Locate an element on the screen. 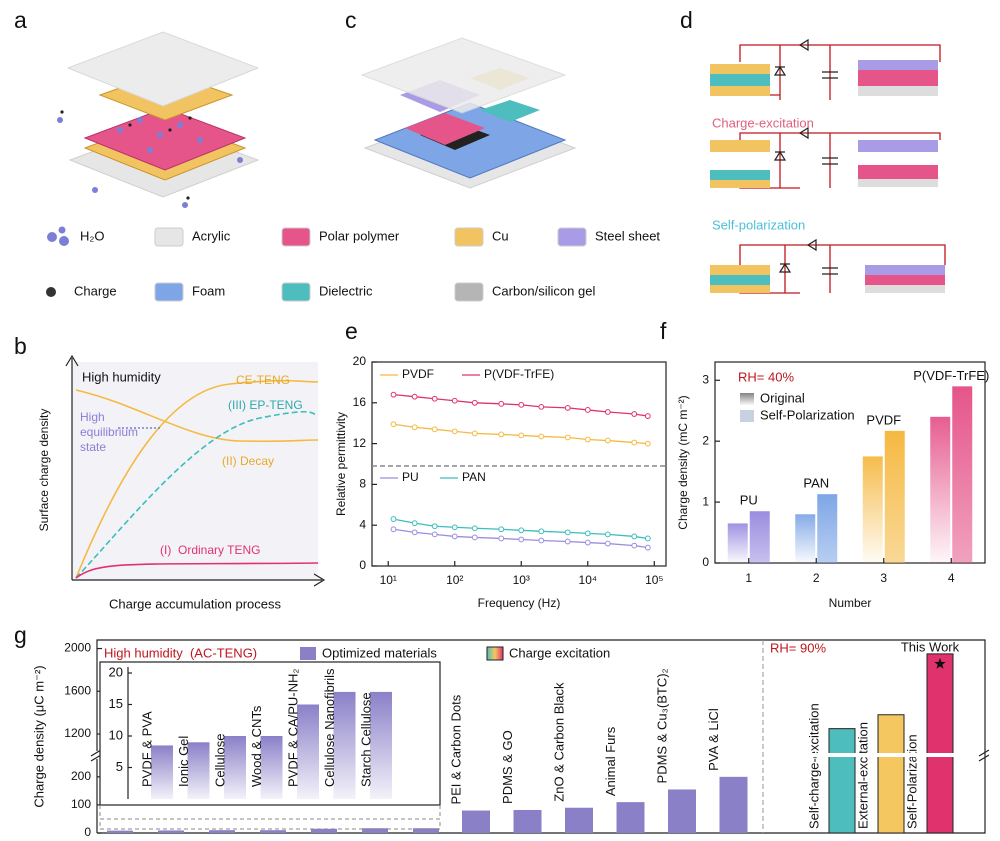 Image resolution: width=1000 pixels, height=841 pixels. legend-label: PU is located at coordinates (410, 477).